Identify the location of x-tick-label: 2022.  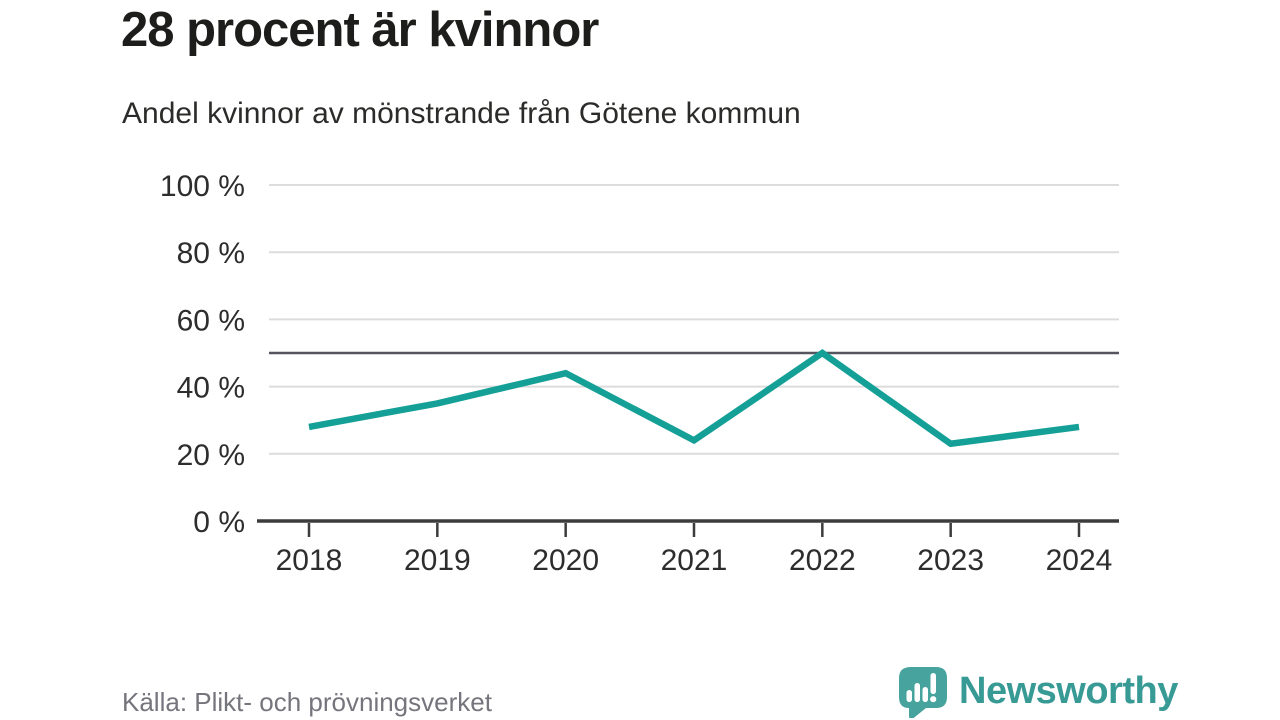
(822, 560).